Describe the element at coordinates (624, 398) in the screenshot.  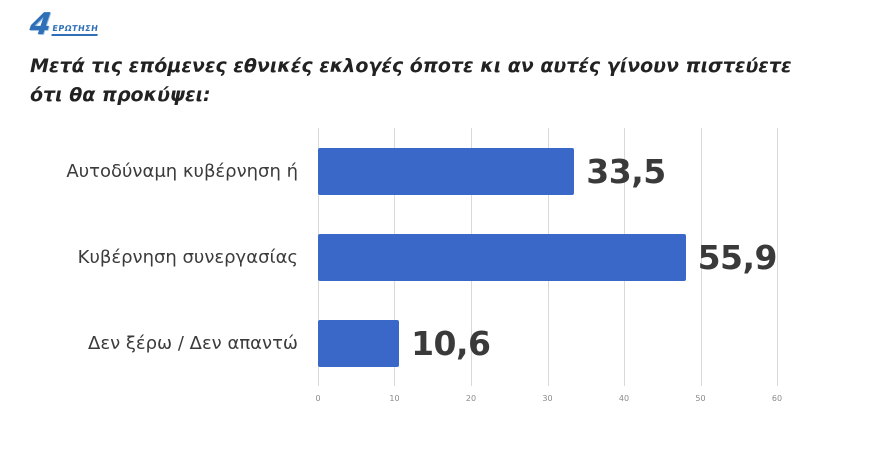
I see `x-tick-label: 40` at that location.